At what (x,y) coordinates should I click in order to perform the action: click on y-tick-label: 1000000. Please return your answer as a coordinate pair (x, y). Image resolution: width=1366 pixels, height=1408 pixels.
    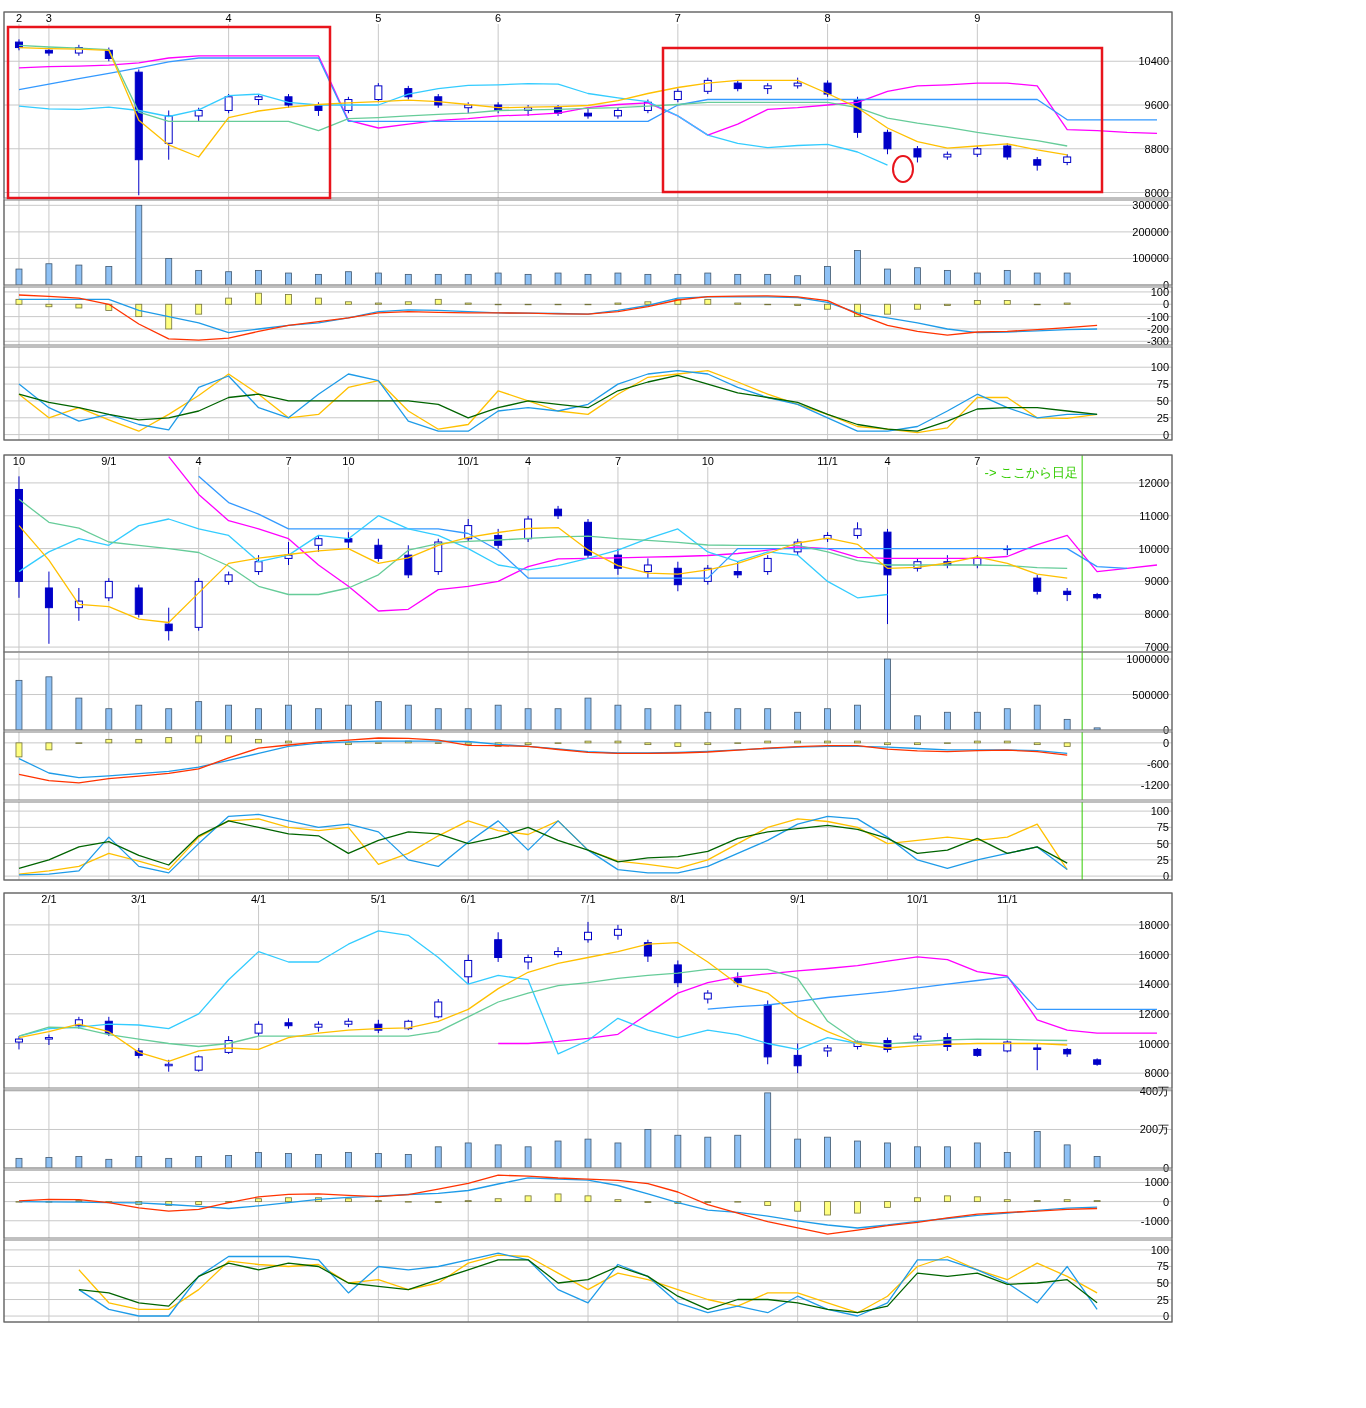
    Looking at the image, I should click on (1147, 659).